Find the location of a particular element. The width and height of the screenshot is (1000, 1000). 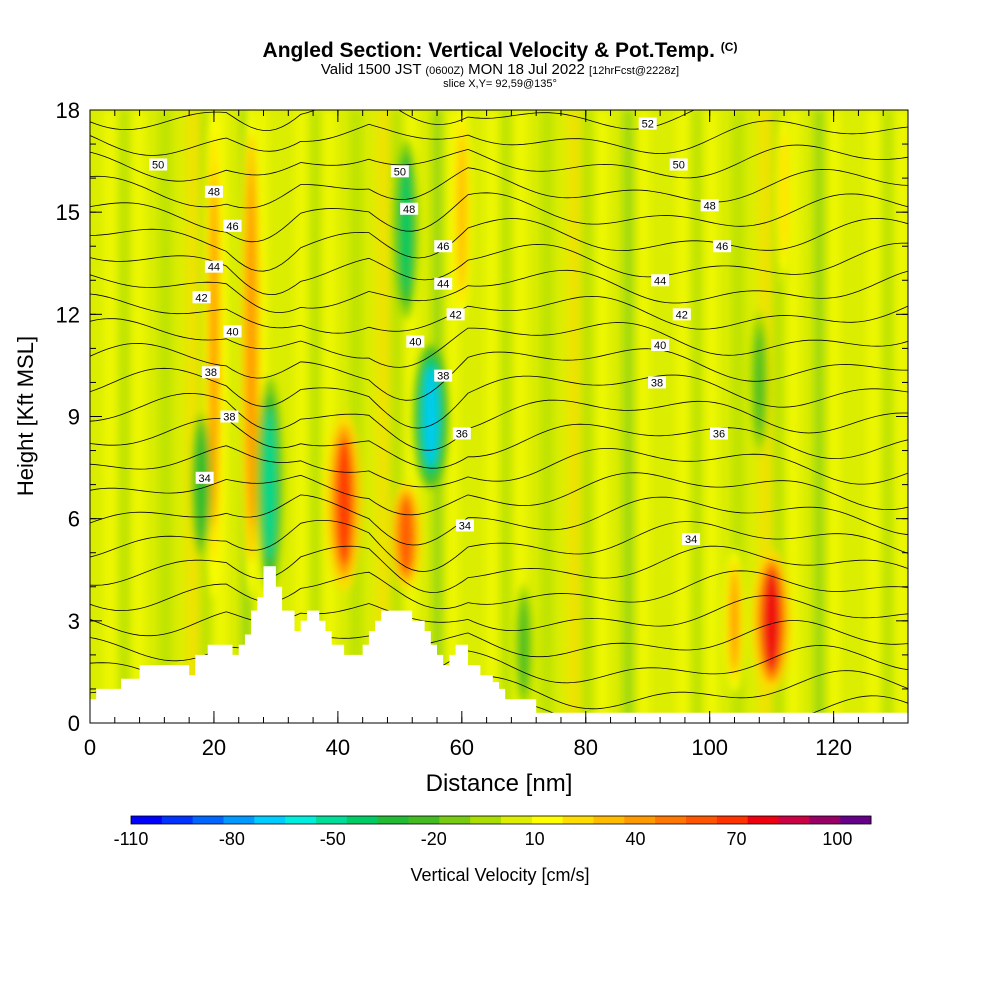

colorbar-tick-label: 70 is located at coordinates (736, 839).